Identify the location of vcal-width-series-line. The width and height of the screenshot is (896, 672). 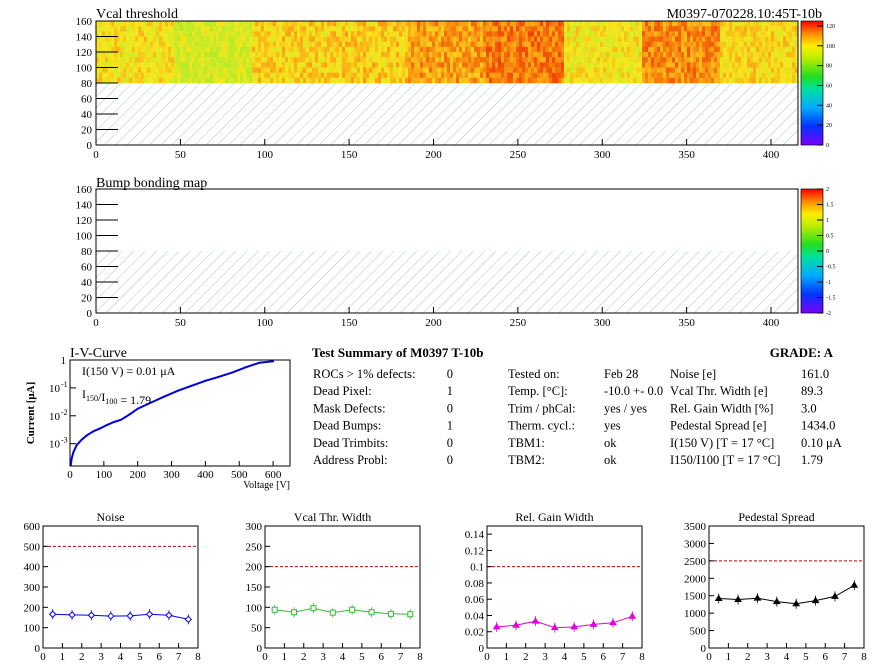
(342, 611).